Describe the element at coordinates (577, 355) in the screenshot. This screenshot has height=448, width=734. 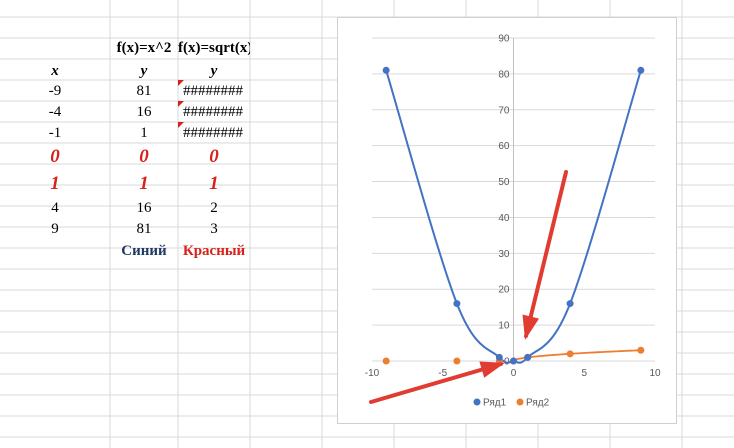
I see `series2-curve` at that location.